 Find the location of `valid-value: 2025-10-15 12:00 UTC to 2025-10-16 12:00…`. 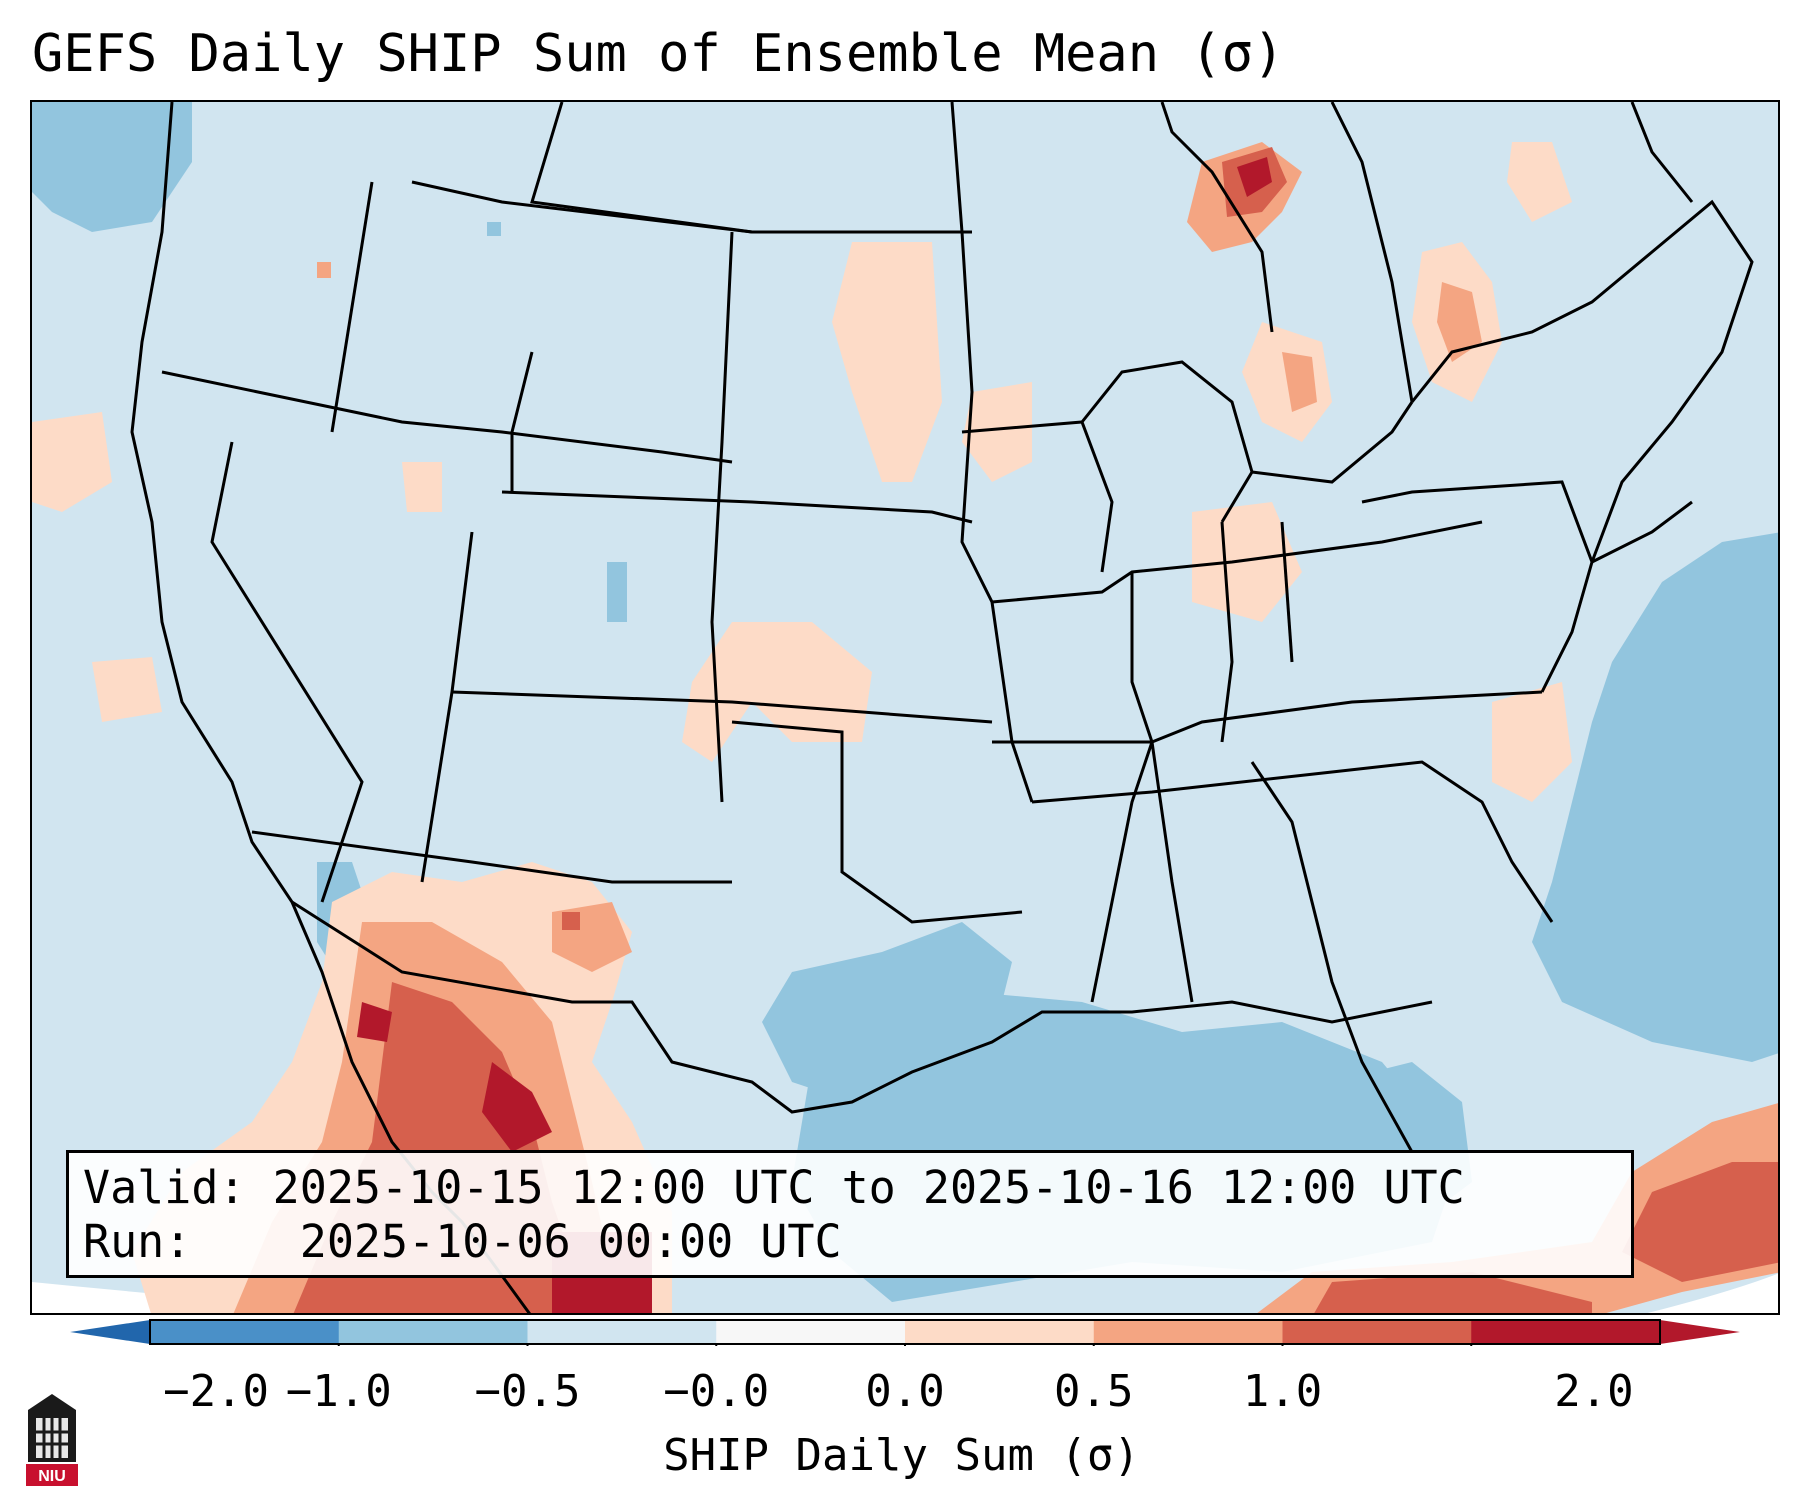

valid-value: 2025-10-15 12:00 UTC to 2025-10-16 12:00… is located at coordinates (868, 1187).